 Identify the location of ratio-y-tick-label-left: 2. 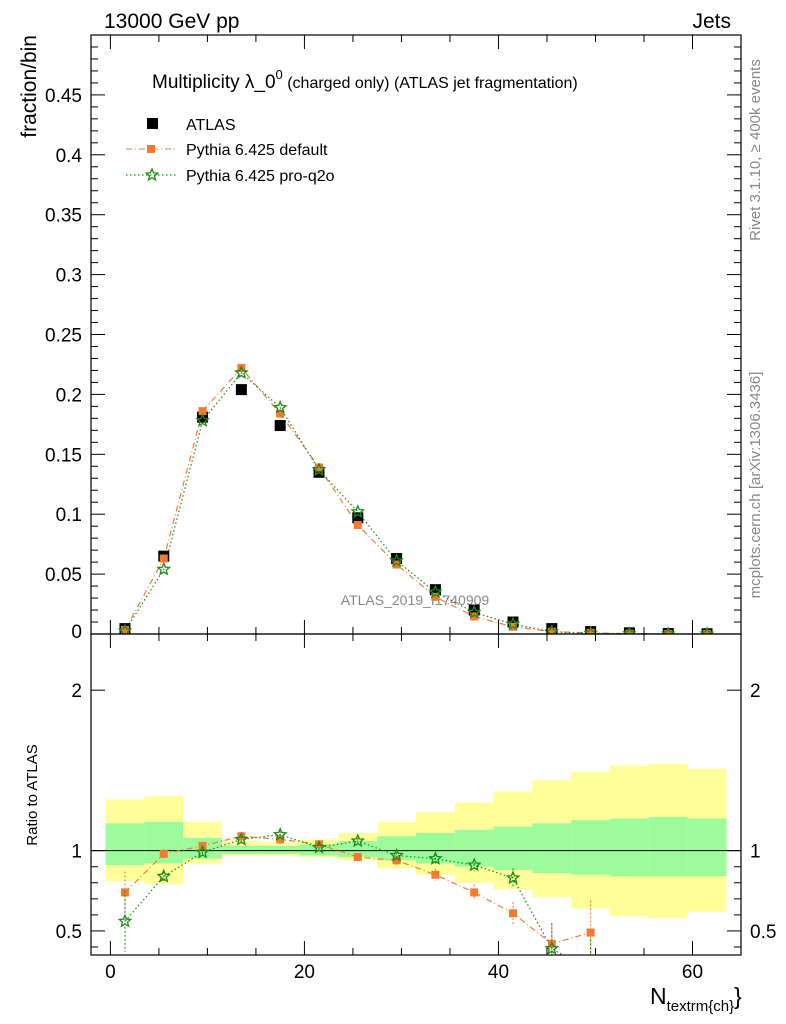
(76, 691).